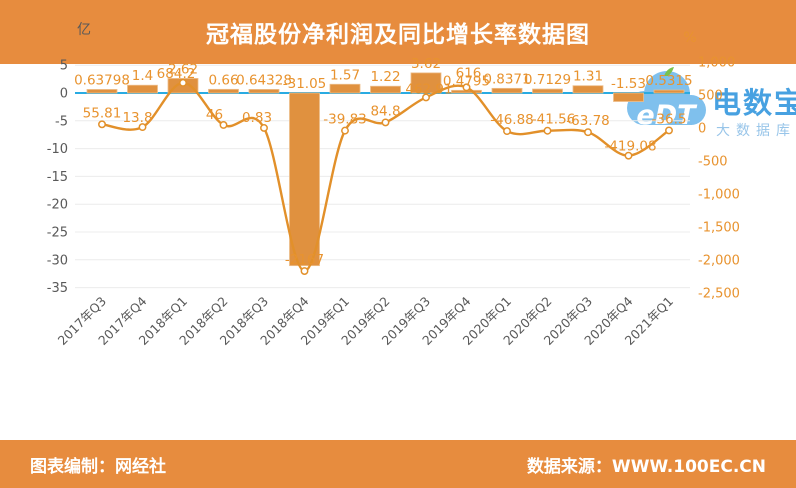 The width and height of the screenshot is (796, 488). I want to click on footer-source: 数据来源：WWW.100EC.CN, so click(646, 466).